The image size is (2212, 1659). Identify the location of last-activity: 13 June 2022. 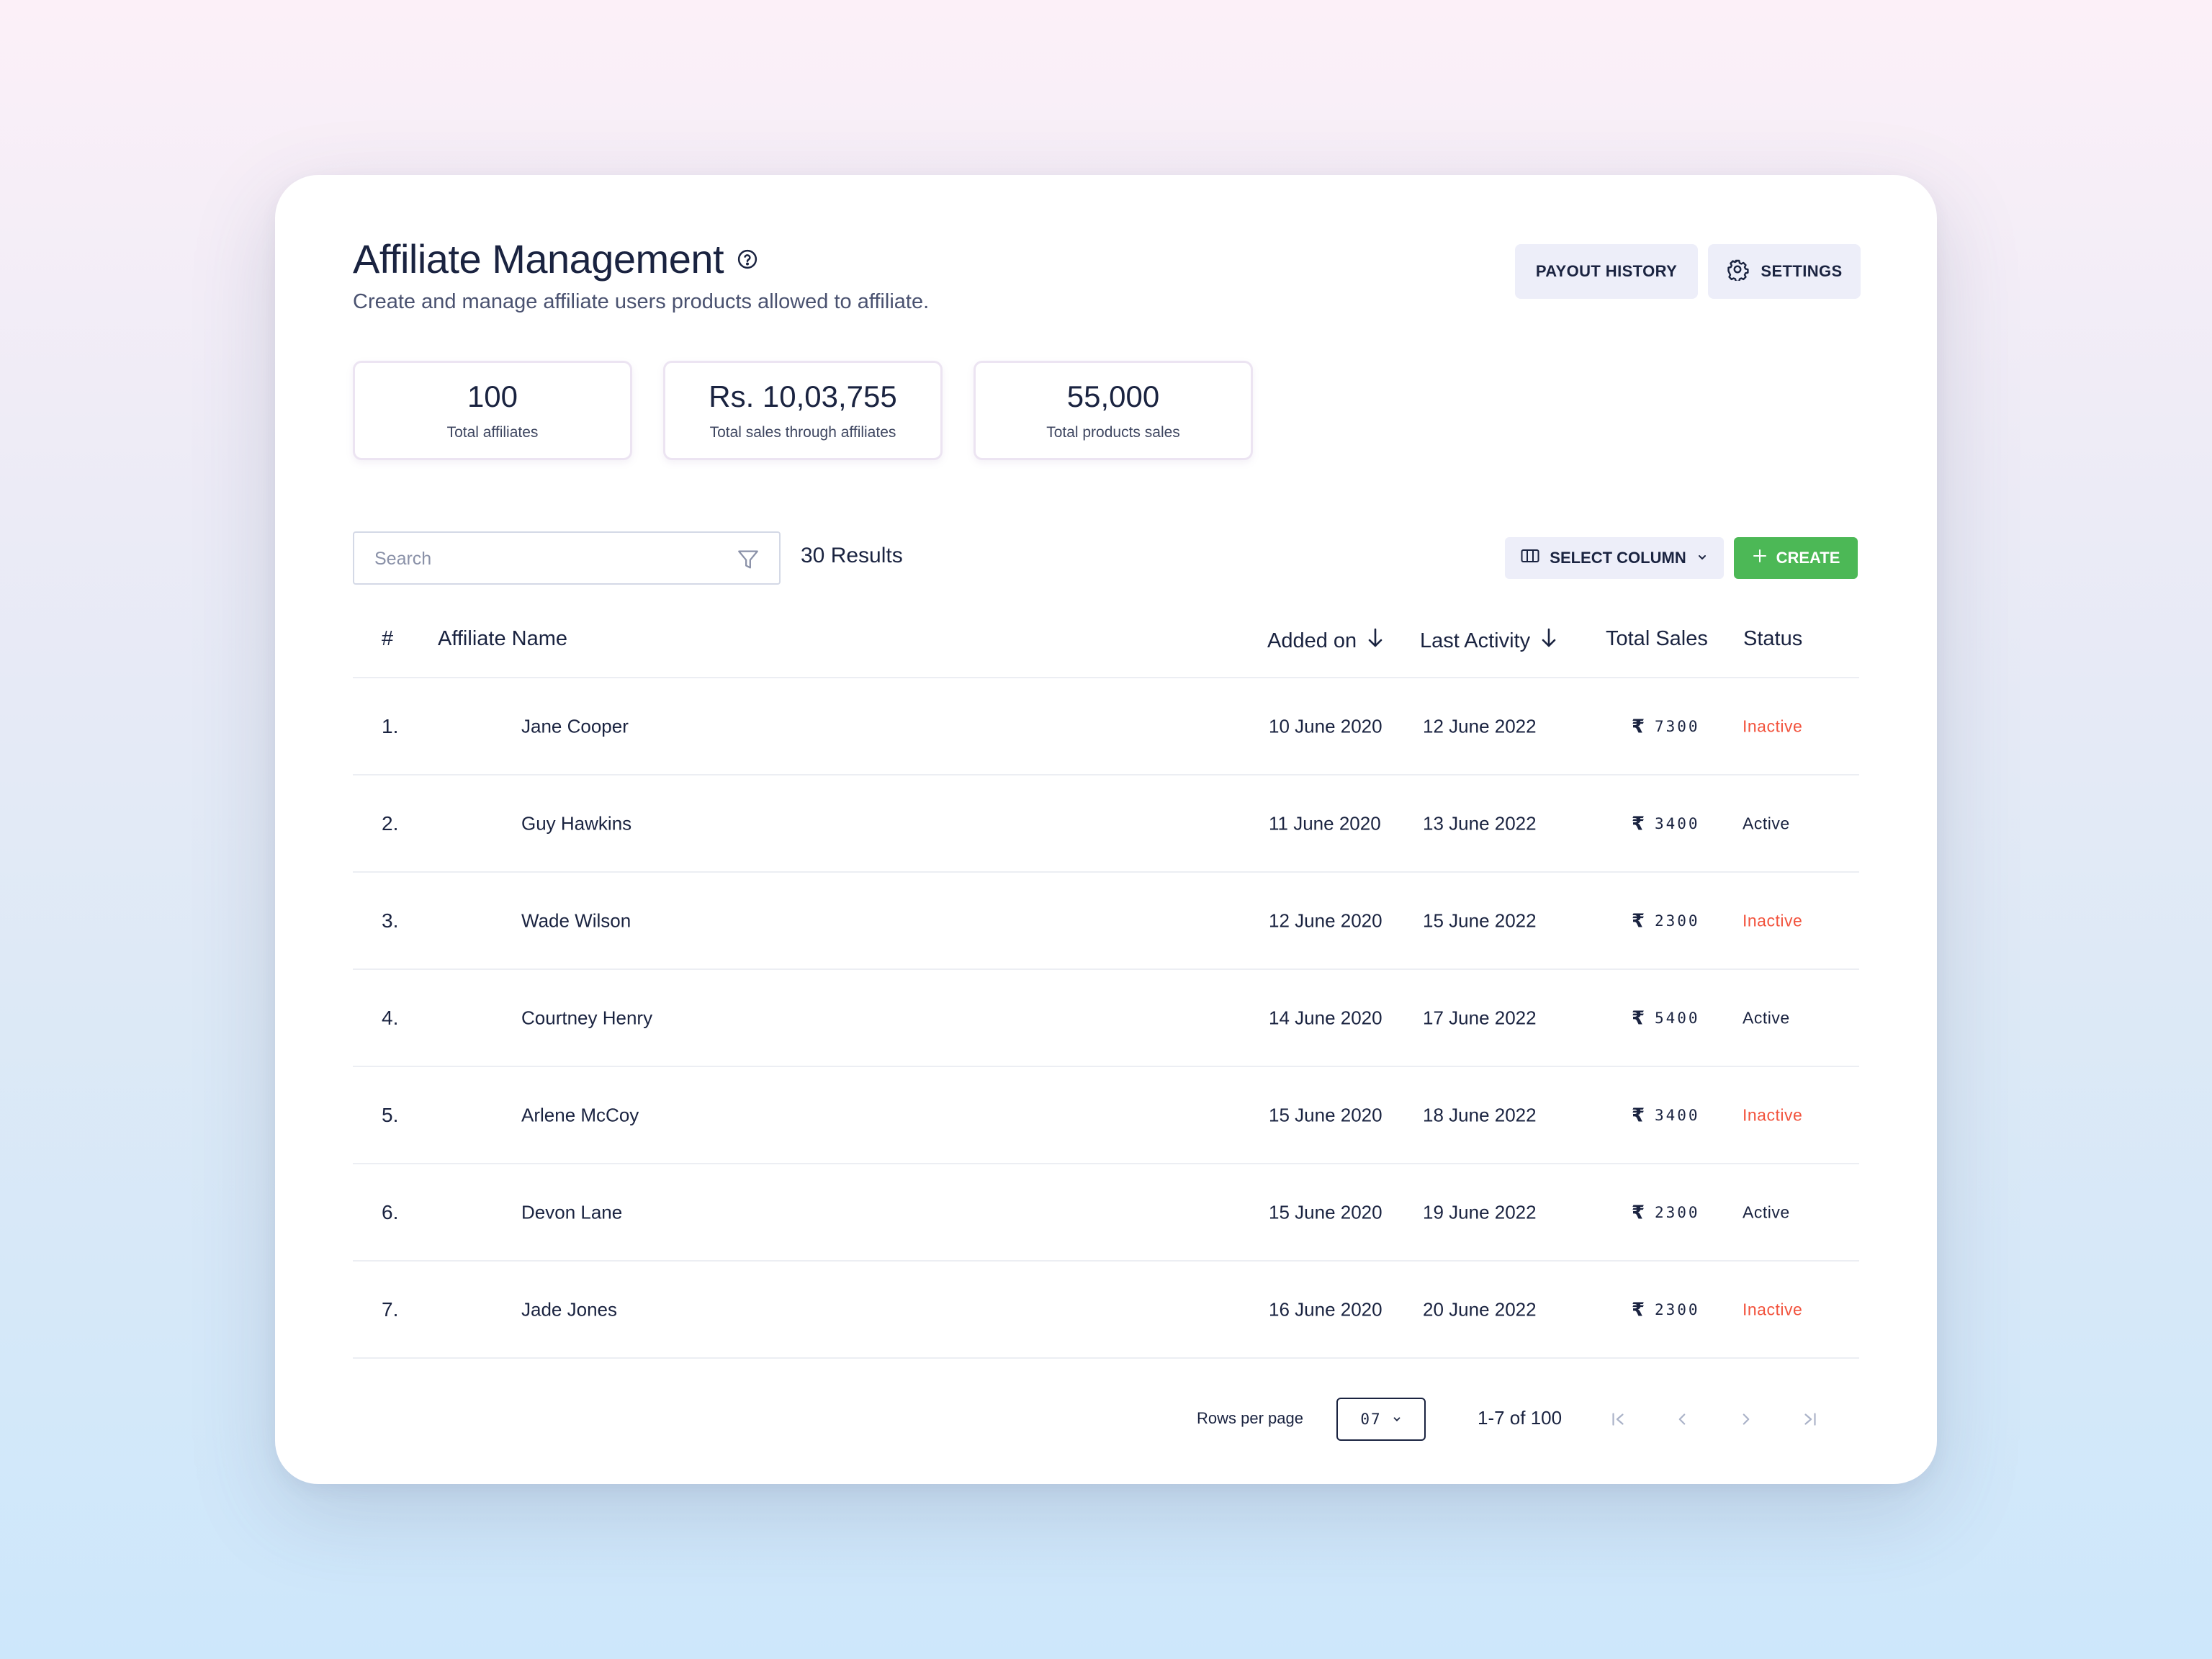
(1480, 823).